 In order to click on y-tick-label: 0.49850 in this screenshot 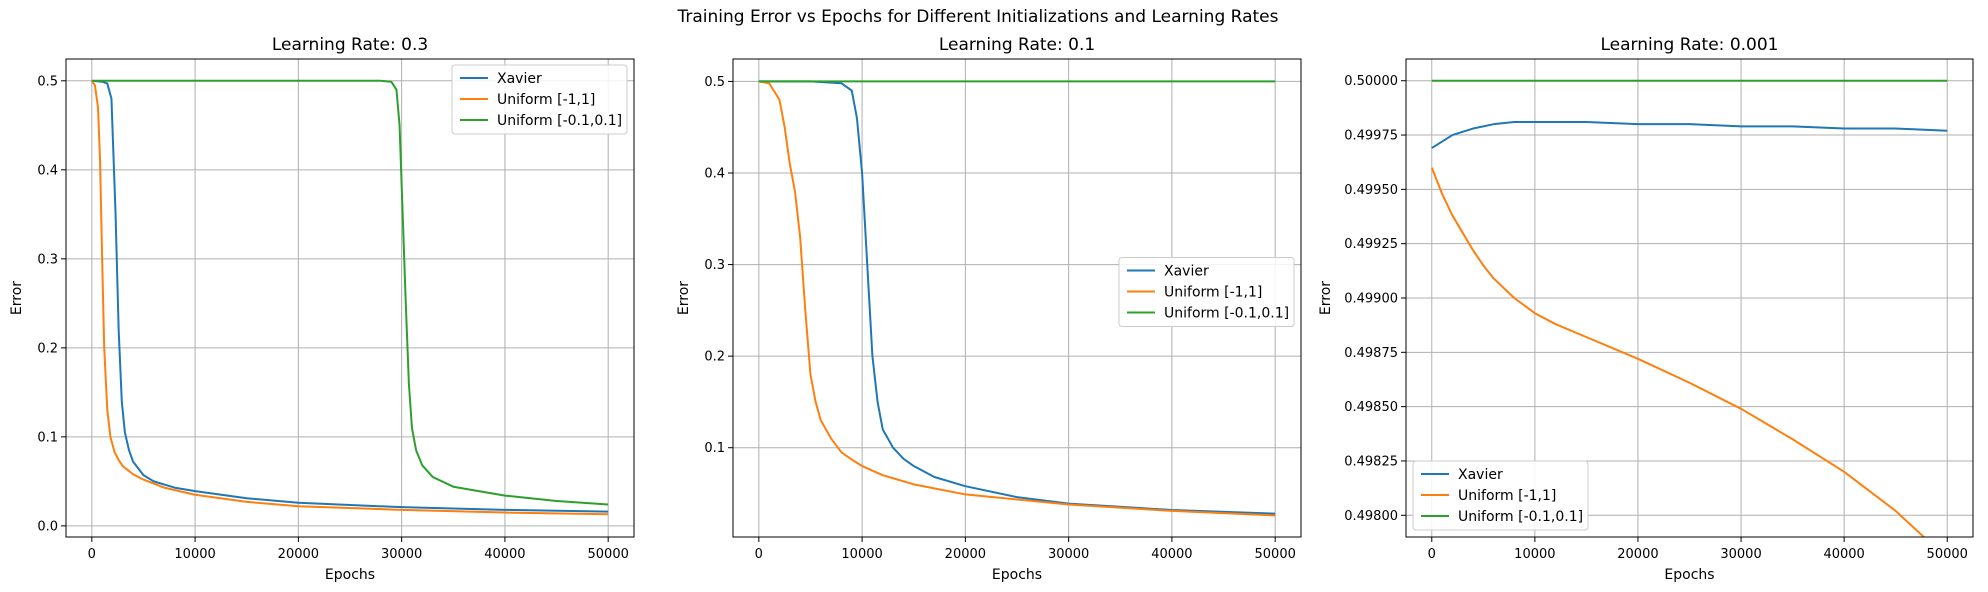, I will do `click(1371, 407)`.